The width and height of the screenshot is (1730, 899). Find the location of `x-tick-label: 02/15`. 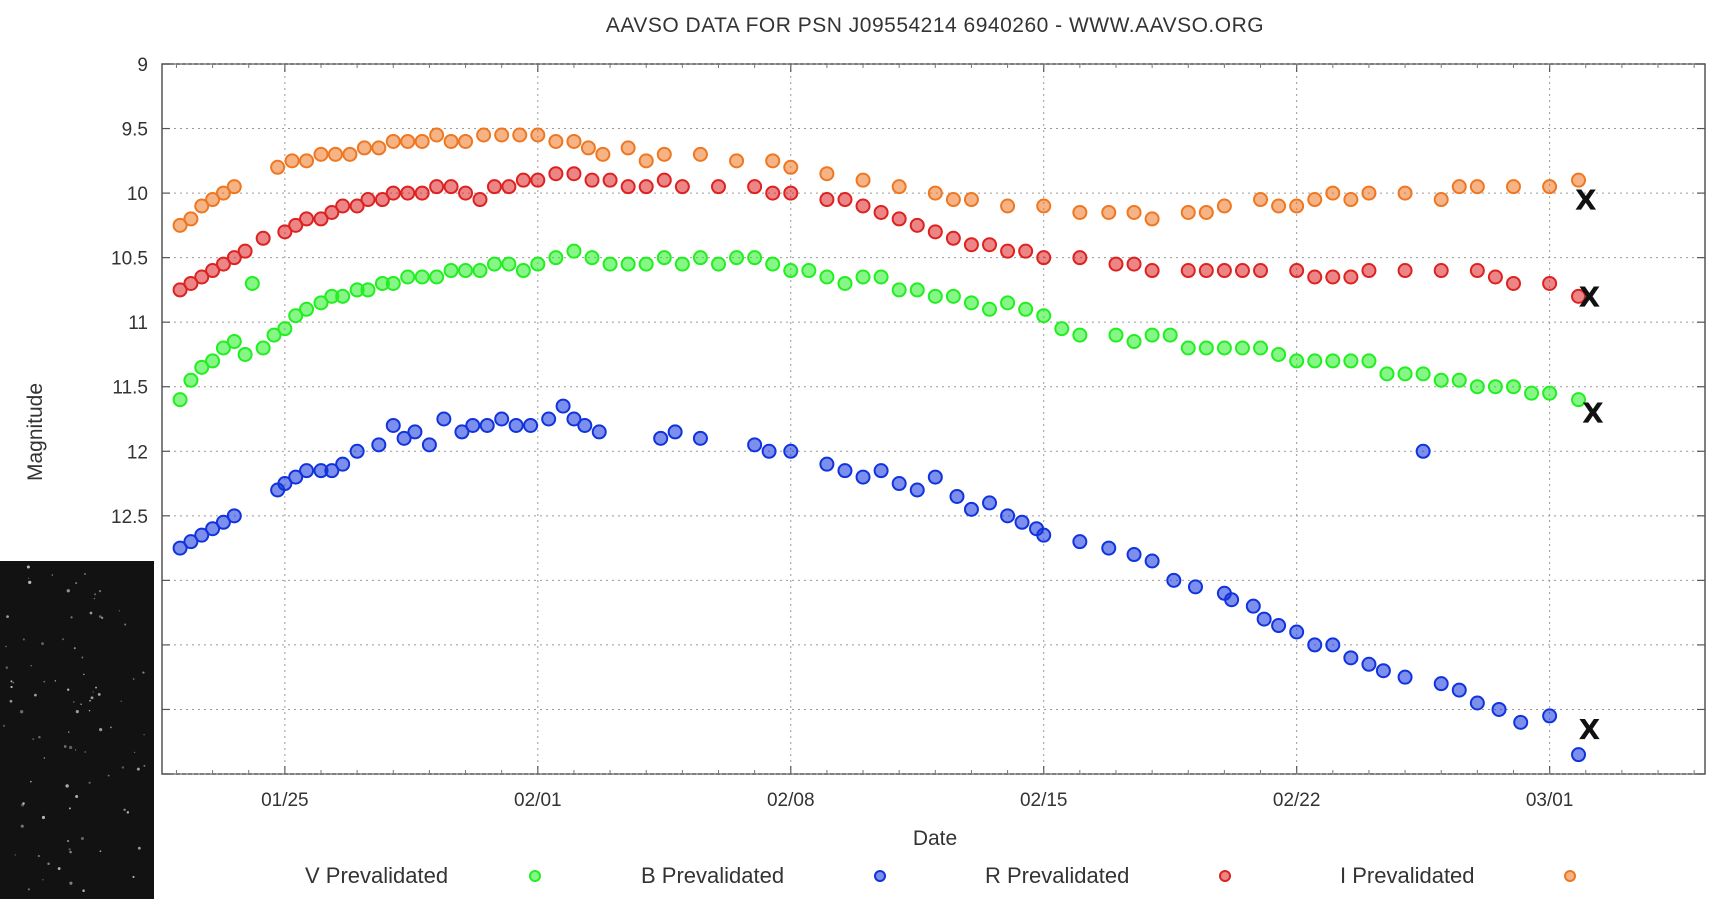

x-tick-label: 02/15 is located at coordinates (1044, 800).